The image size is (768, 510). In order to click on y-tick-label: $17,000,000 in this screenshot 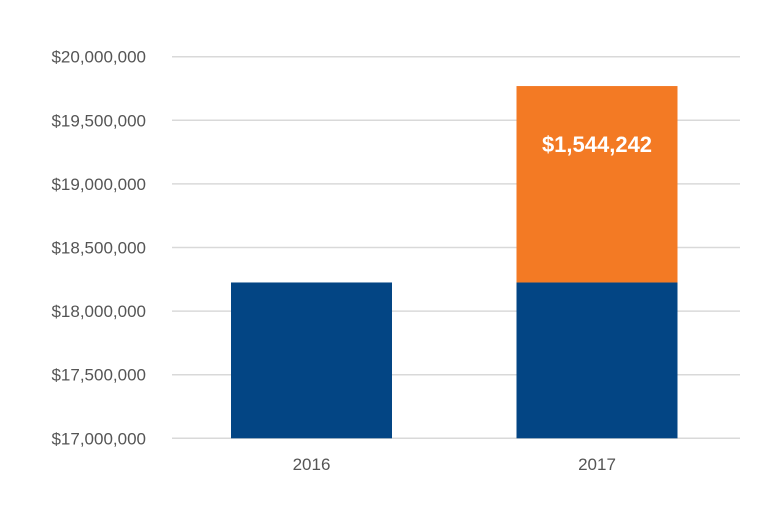, I will do `click(98, 438)`.